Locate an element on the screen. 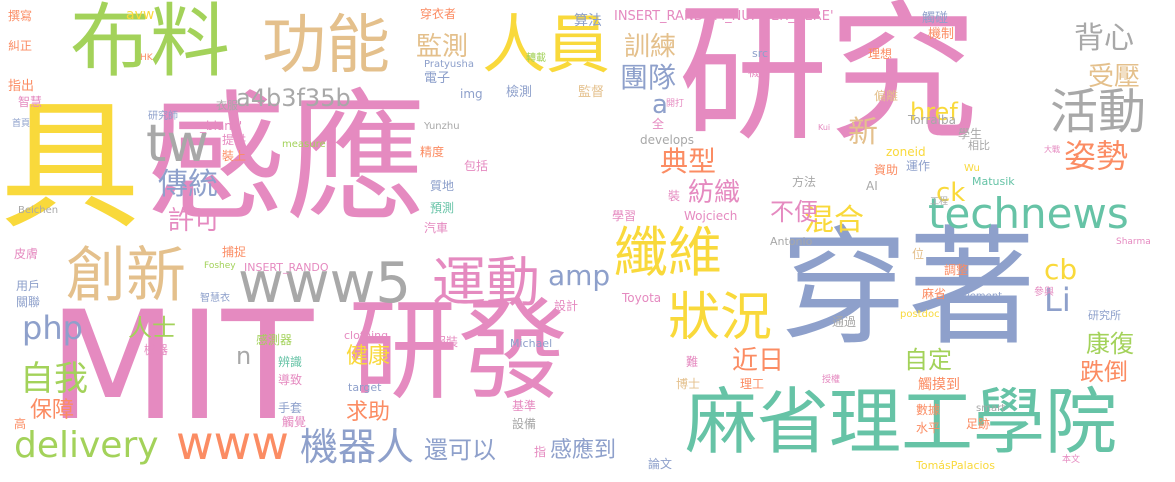  word-kai-fa: 開打 is located at coordinates (675, 104).